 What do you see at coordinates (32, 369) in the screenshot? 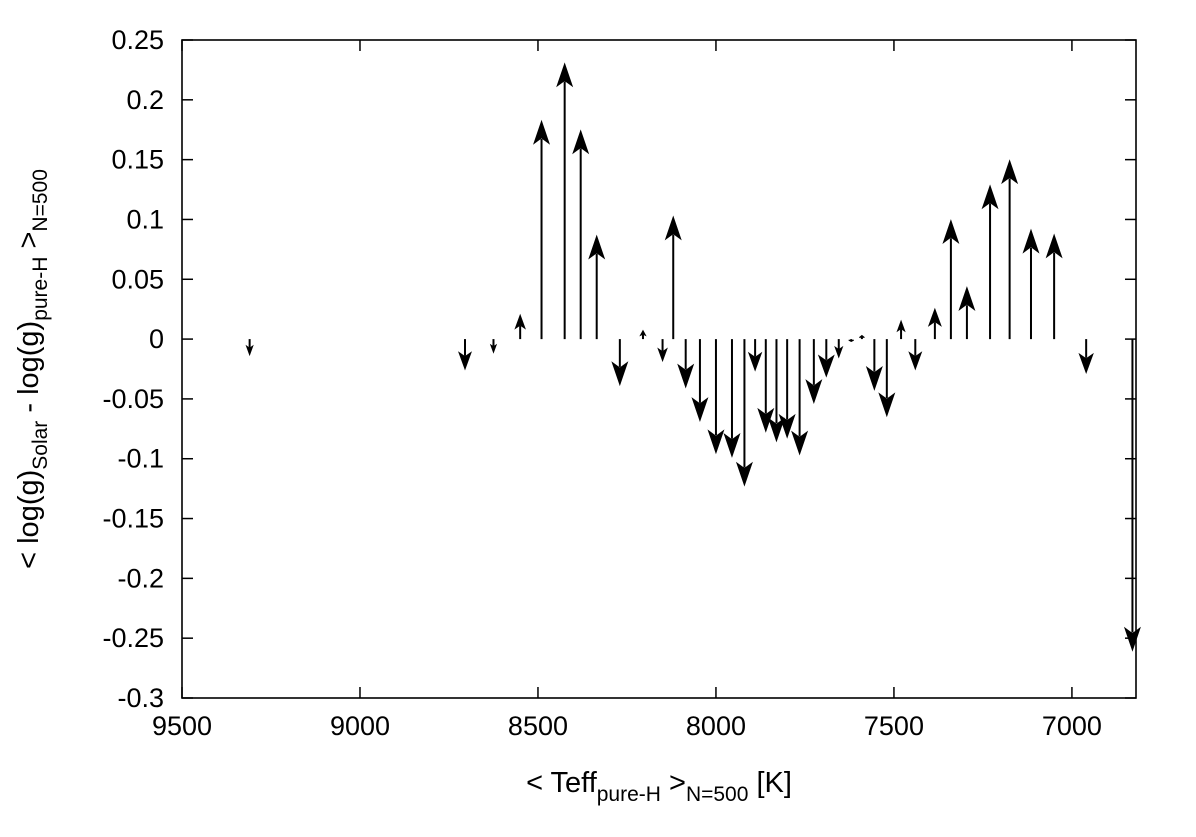
I see `y-axis-title: < log(g)Solar - log(g)pure-H >N=500` at bounding box center [32, 369].